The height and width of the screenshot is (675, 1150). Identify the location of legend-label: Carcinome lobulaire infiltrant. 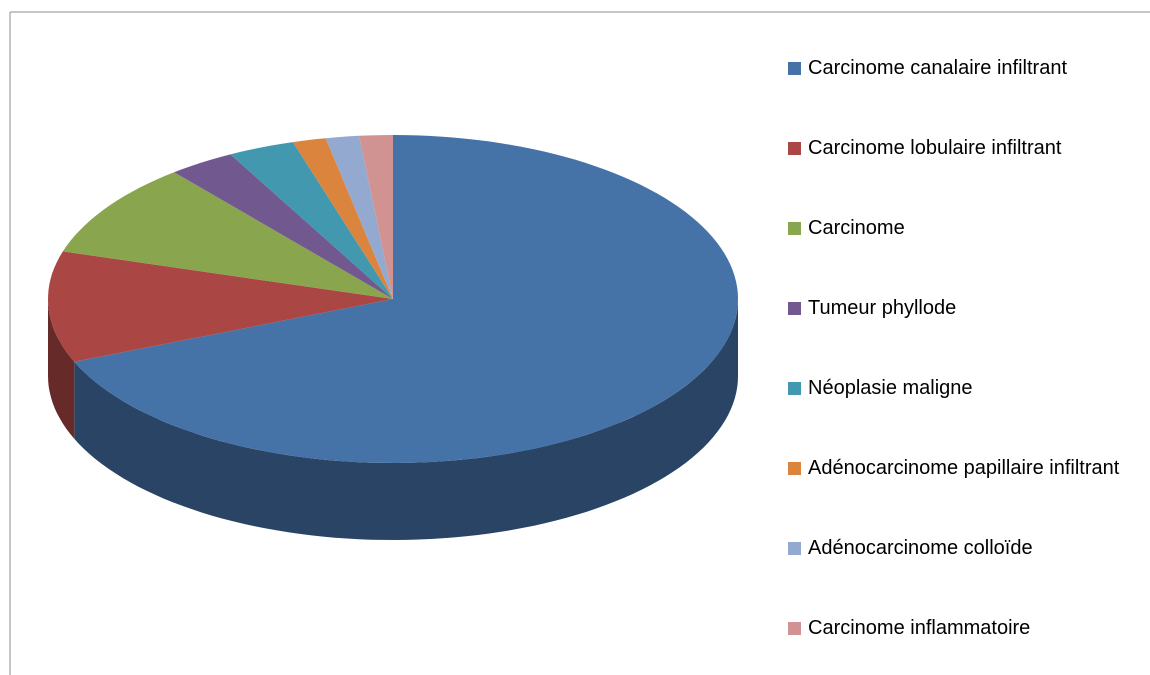
(935, 148).